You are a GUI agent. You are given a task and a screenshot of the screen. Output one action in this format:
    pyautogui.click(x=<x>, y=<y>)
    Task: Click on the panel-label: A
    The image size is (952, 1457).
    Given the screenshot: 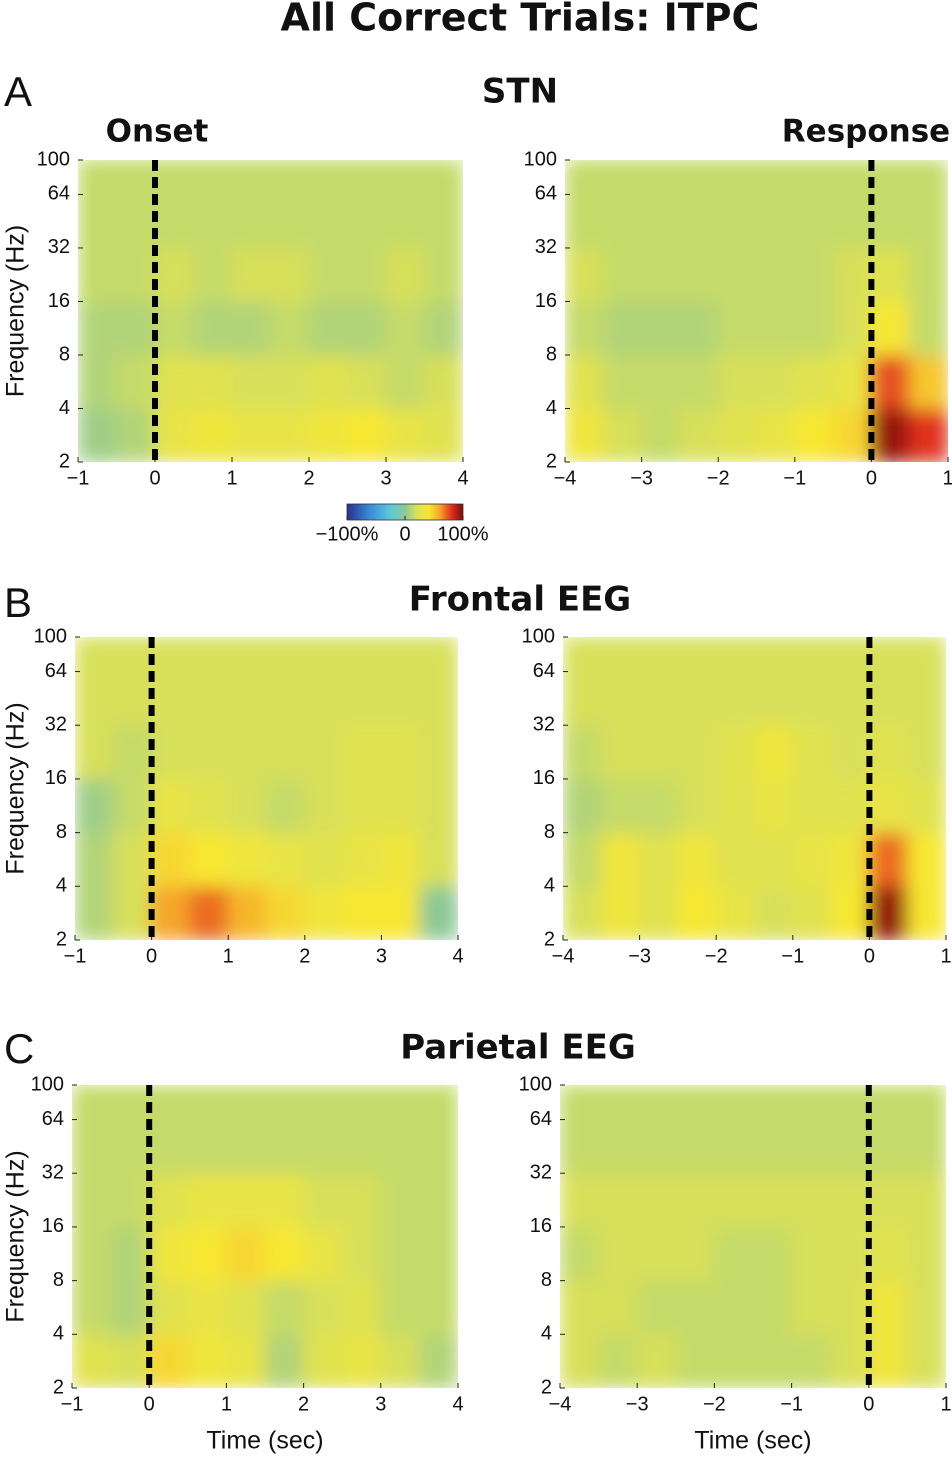 What is the action you would take?
    pyautogui.click(x=18, y=91)
    